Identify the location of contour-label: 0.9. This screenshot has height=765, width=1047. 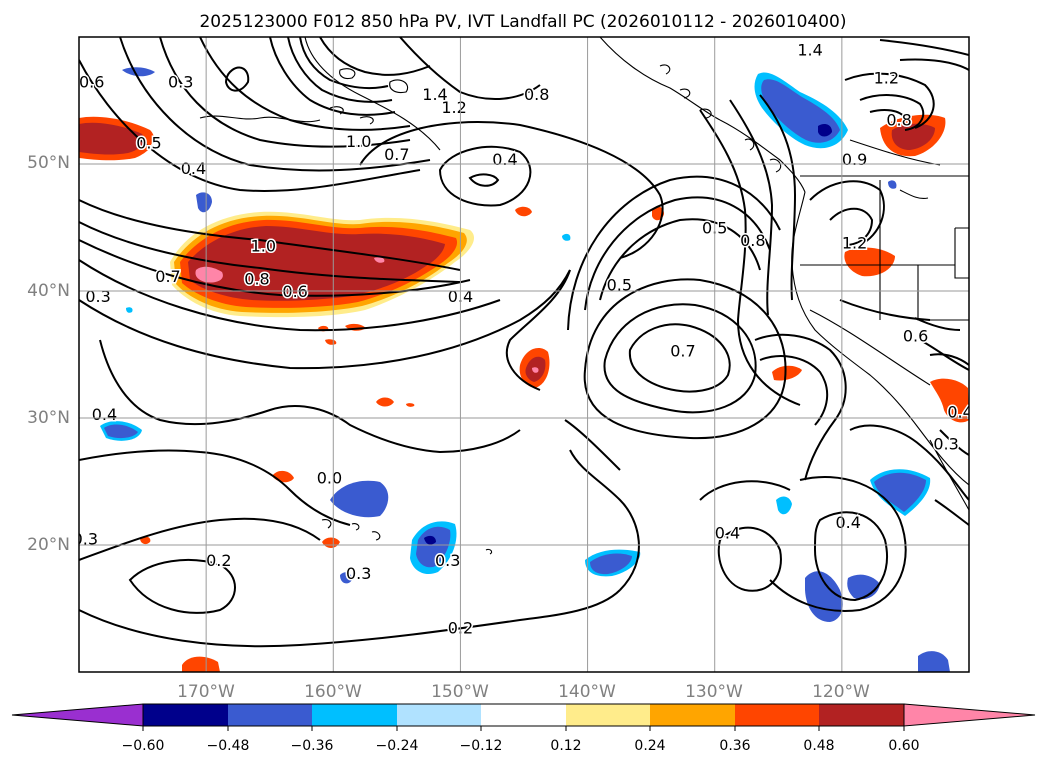
(854, 159).